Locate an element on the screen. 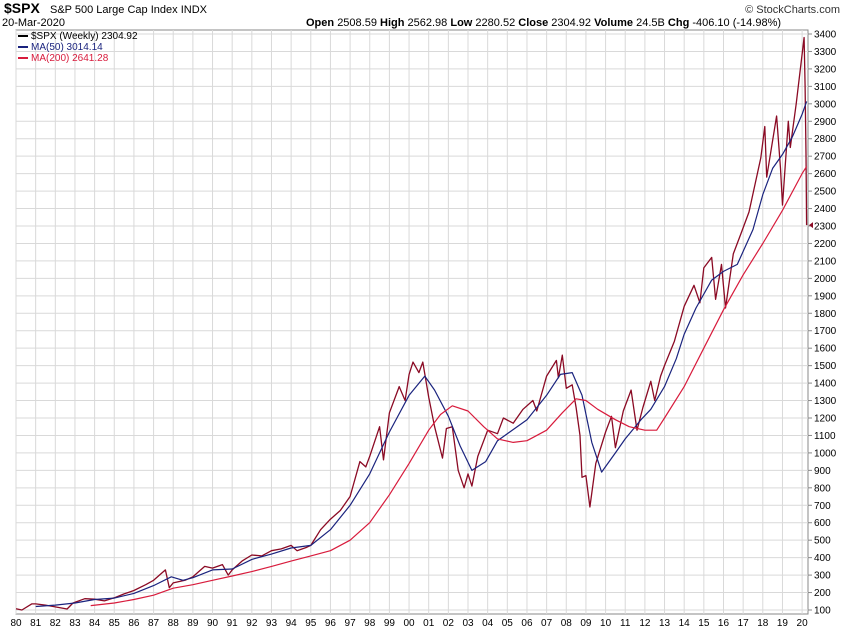 The height and width of the screenshot is (633, 850). y-tick-label: 2700 is located at coordinates (825, 157).